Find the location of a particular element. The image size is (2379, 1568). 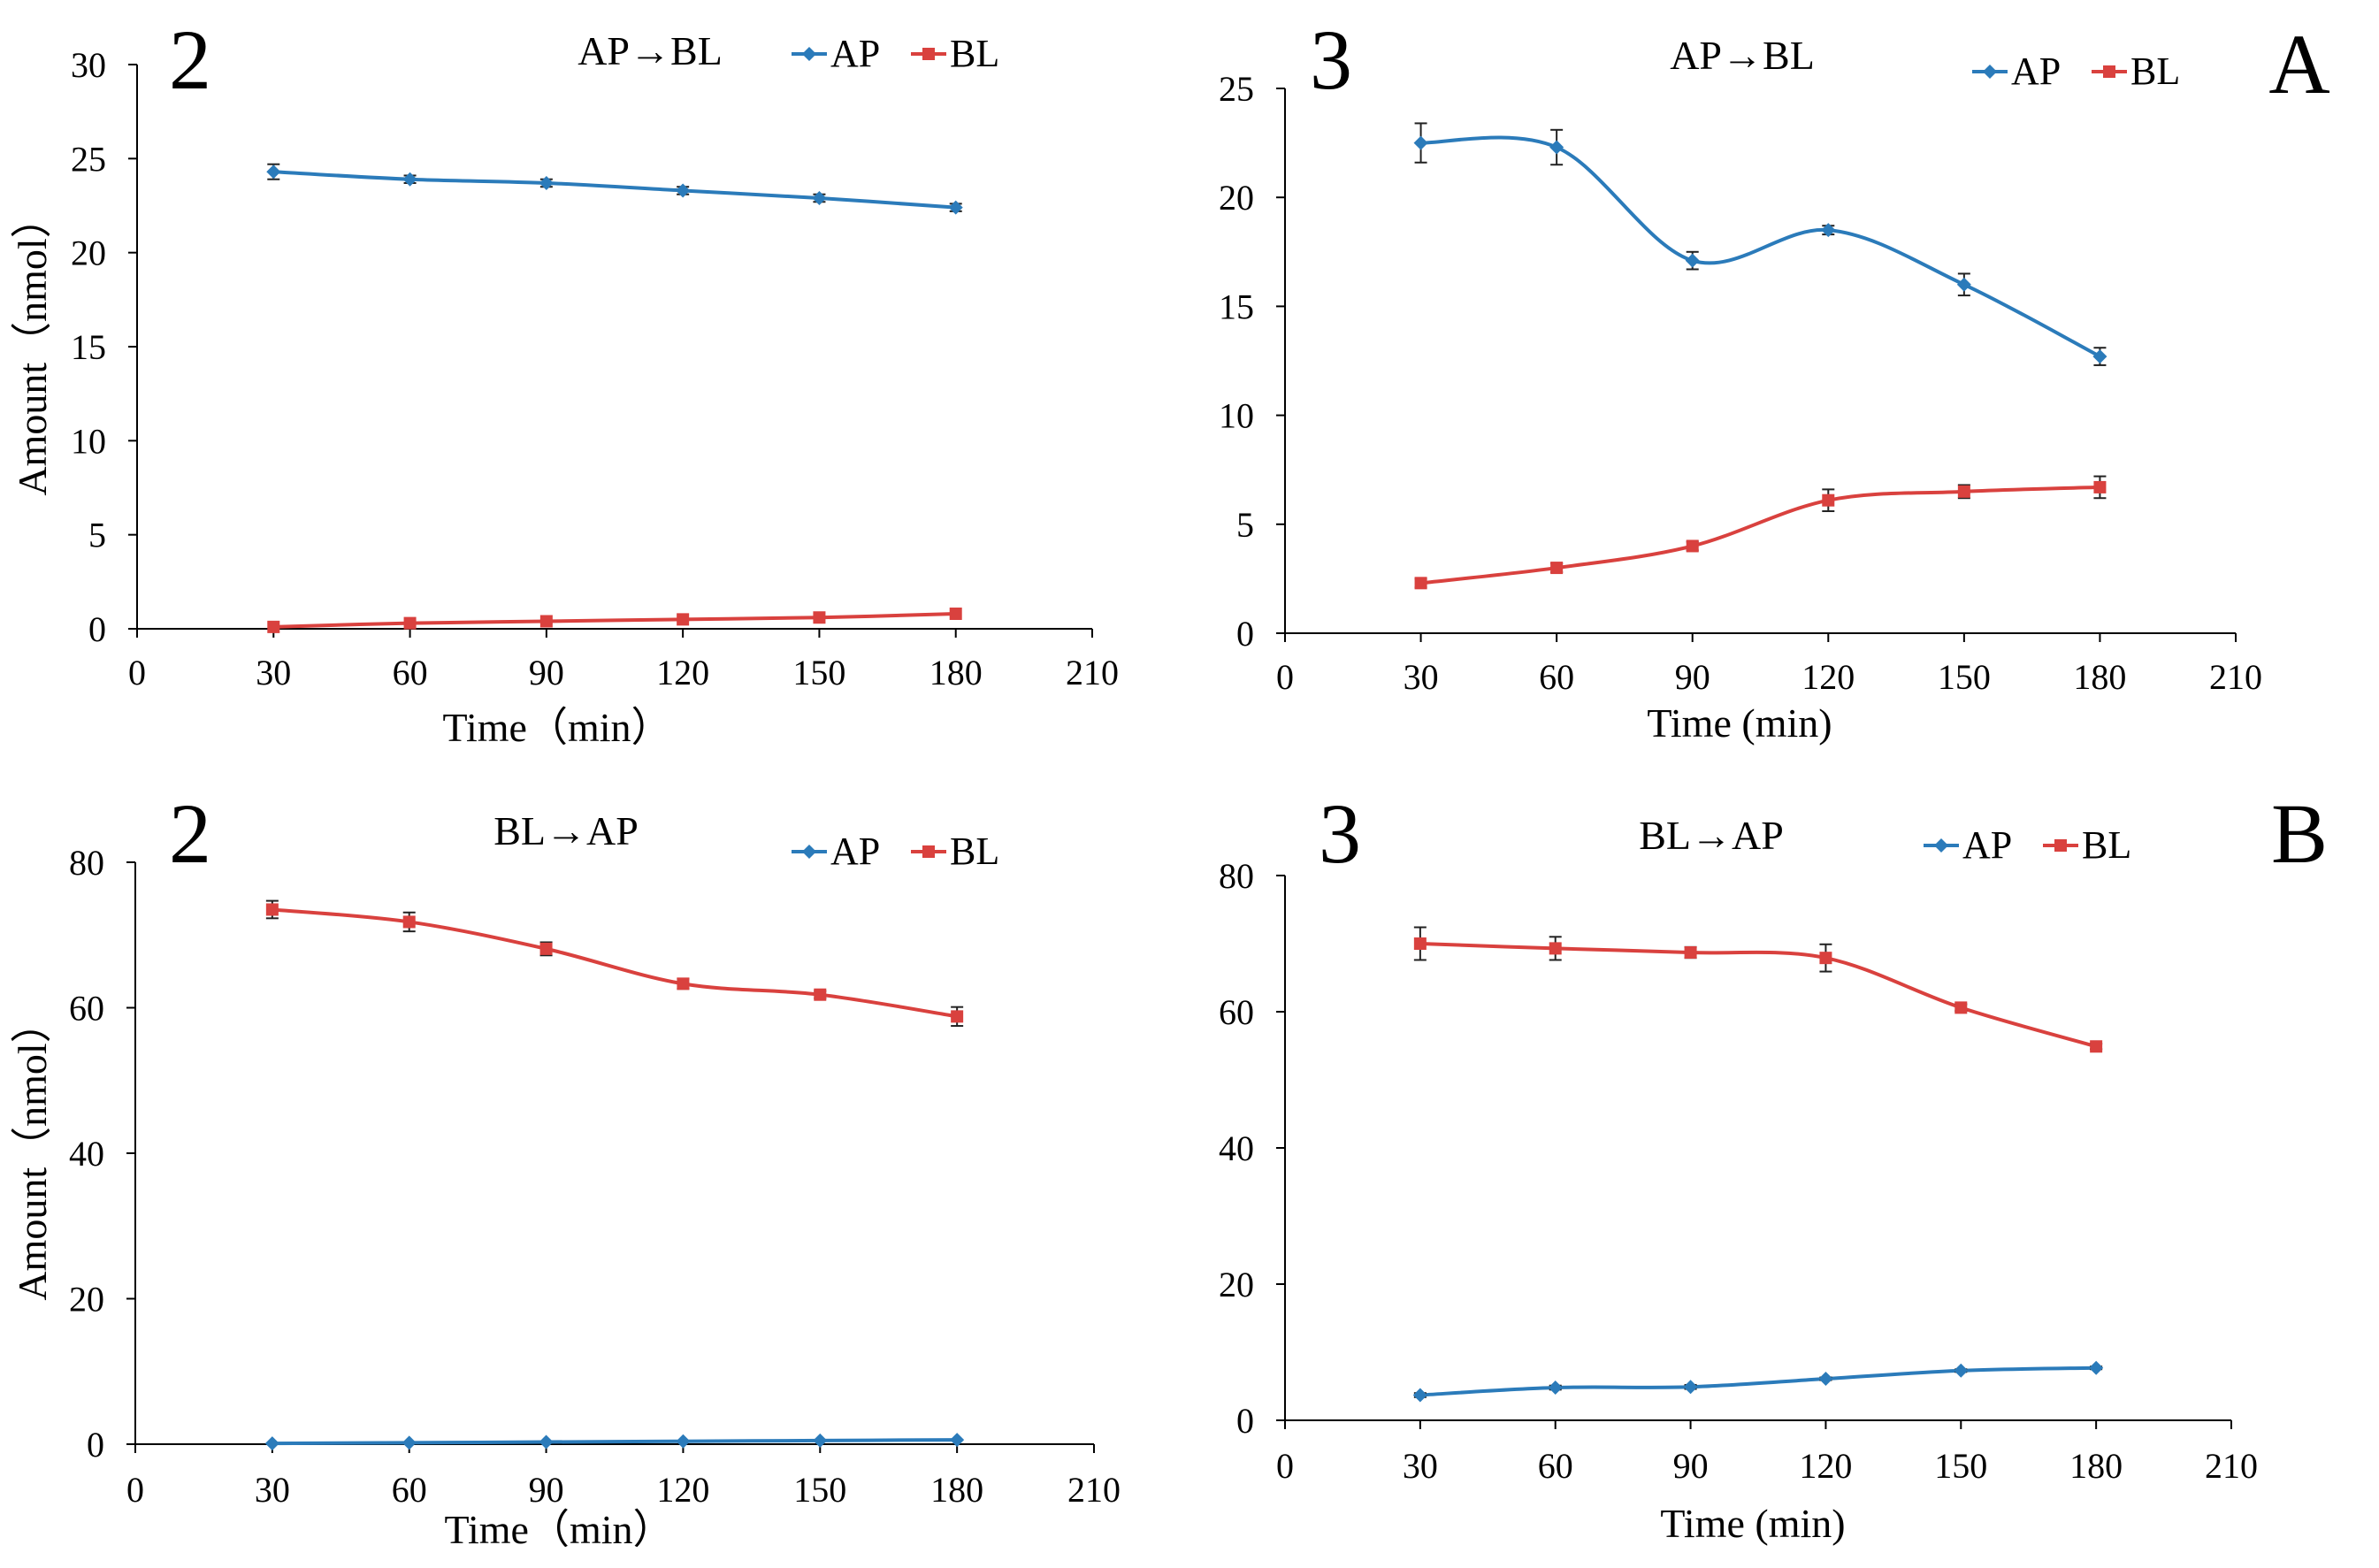

a2-legend-marker-bl is located at coordinates (928, 54).